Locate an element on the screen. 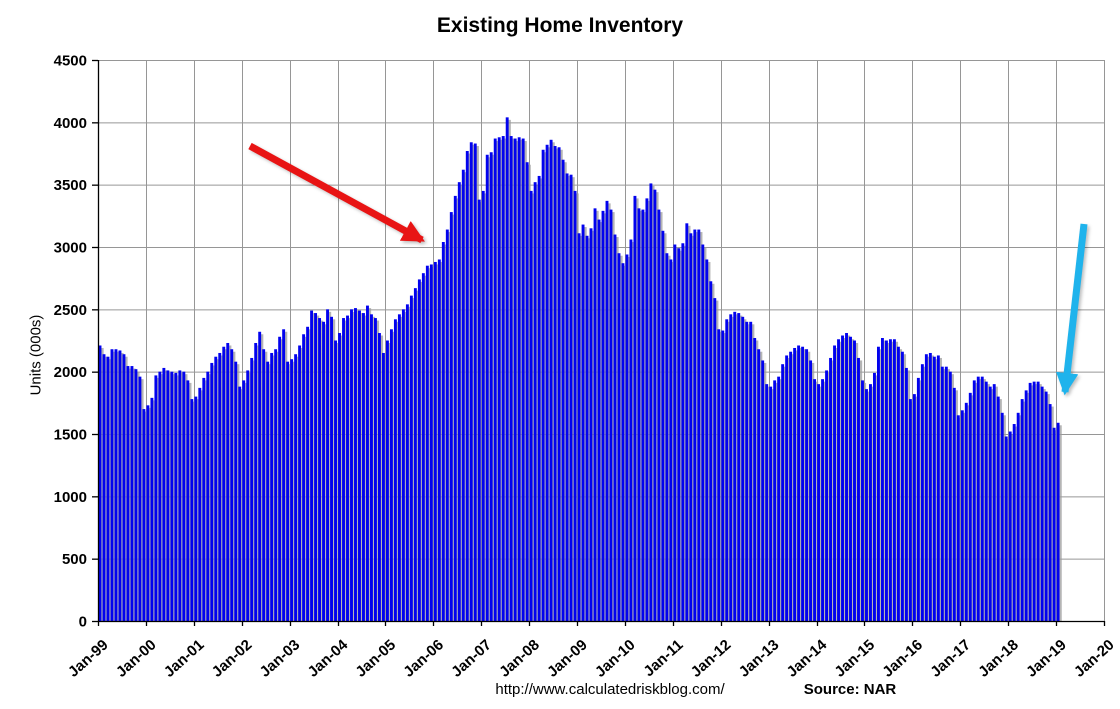 Image resolution: width=1120 pixels, height=709 pixels. svg-text: Jan-06 is located at coordinates (423, 658).